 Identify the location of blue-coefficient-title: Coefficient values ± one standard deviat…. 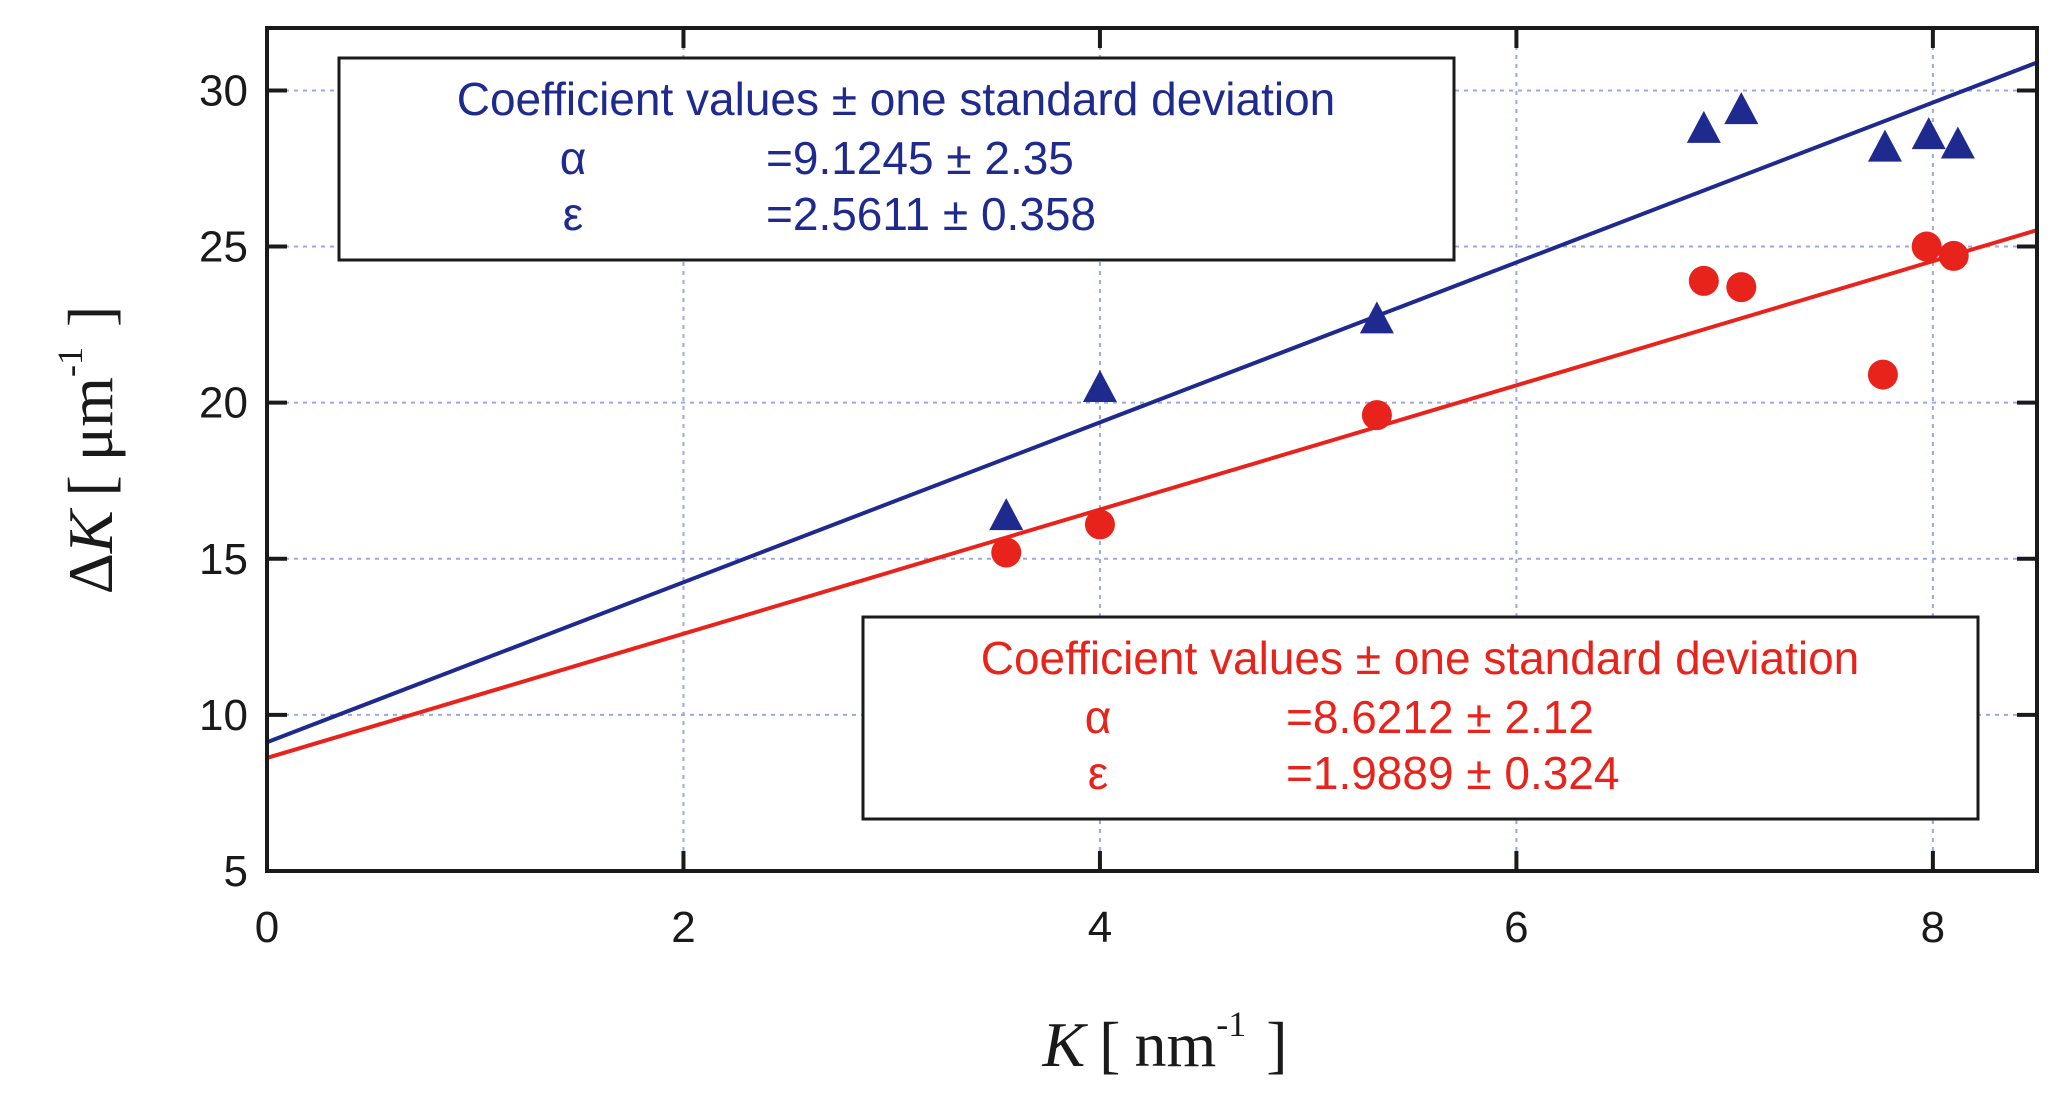
(896, 99).